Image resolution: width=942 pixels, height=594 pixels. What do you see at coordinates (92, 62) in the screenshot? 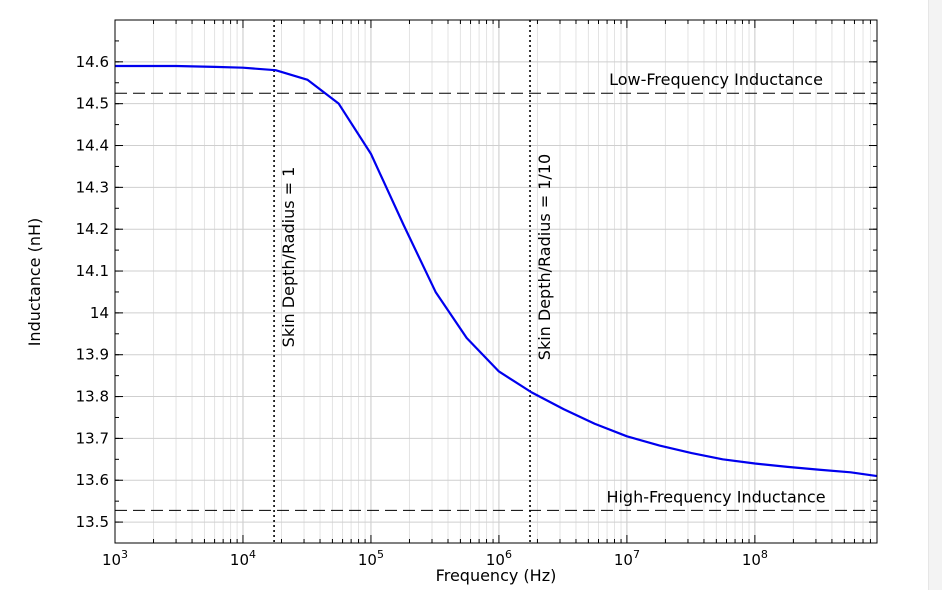
I see `y-tick-label: 14.6` at bounding box center [92, 62].